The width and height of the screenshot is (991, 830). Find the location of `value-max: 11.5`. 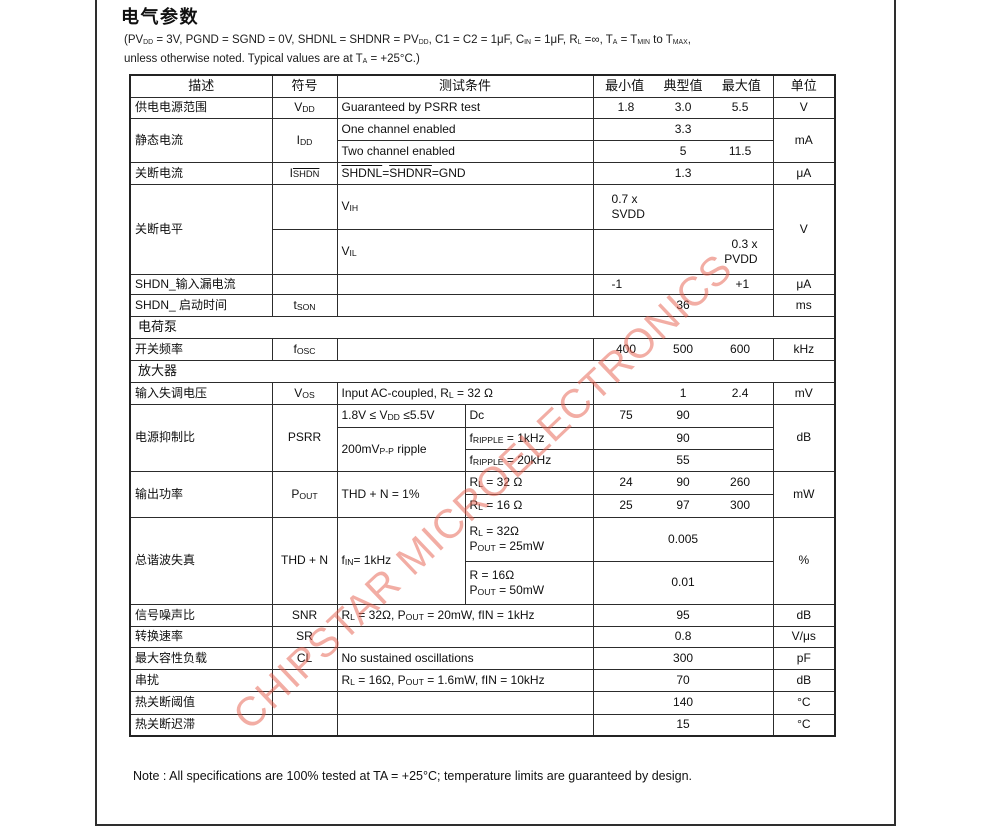

value-max: 11.5 is located at coordinates (740, 150).